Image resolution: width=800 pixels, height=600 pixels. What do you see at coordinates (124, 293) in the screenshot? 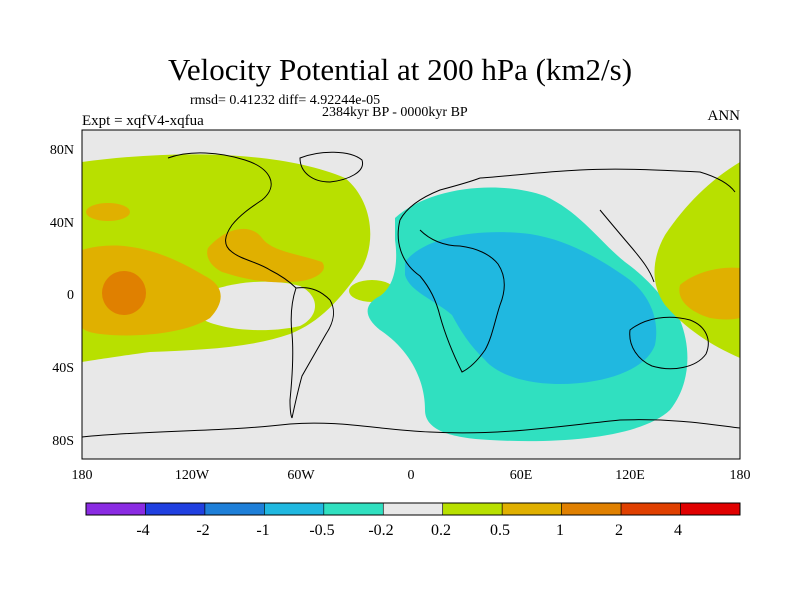
I see `dark-orange-core-pacific` at bounding box center [124, 293].